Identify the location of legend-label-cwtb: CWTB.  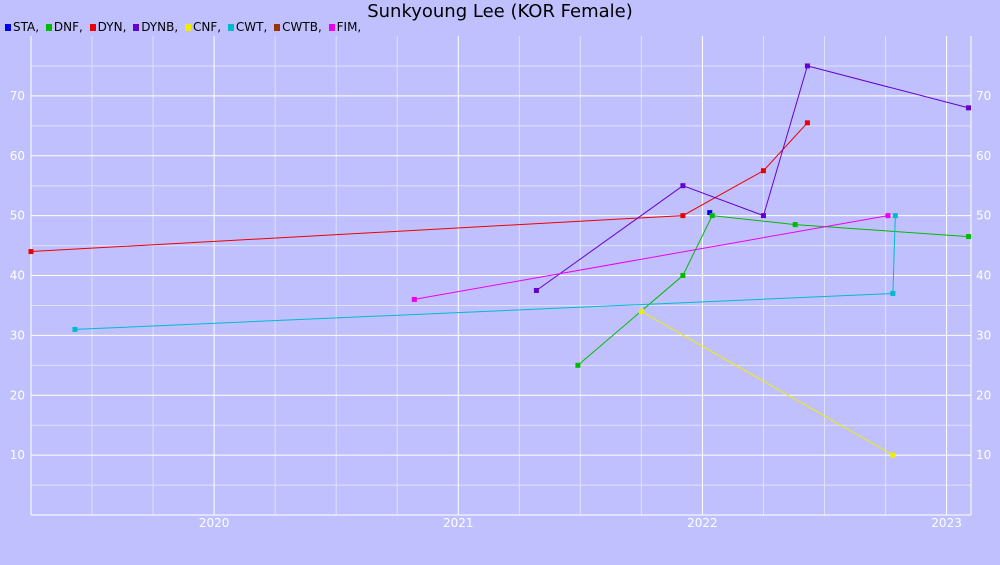
(300, 27).